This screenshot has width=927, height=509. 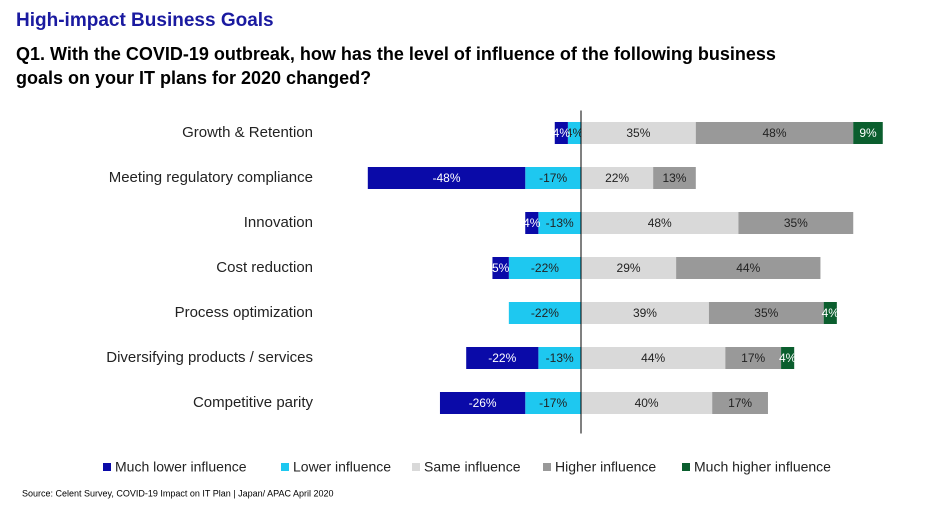 I want to click on data-label: -48%, so click(x=447, y=178).